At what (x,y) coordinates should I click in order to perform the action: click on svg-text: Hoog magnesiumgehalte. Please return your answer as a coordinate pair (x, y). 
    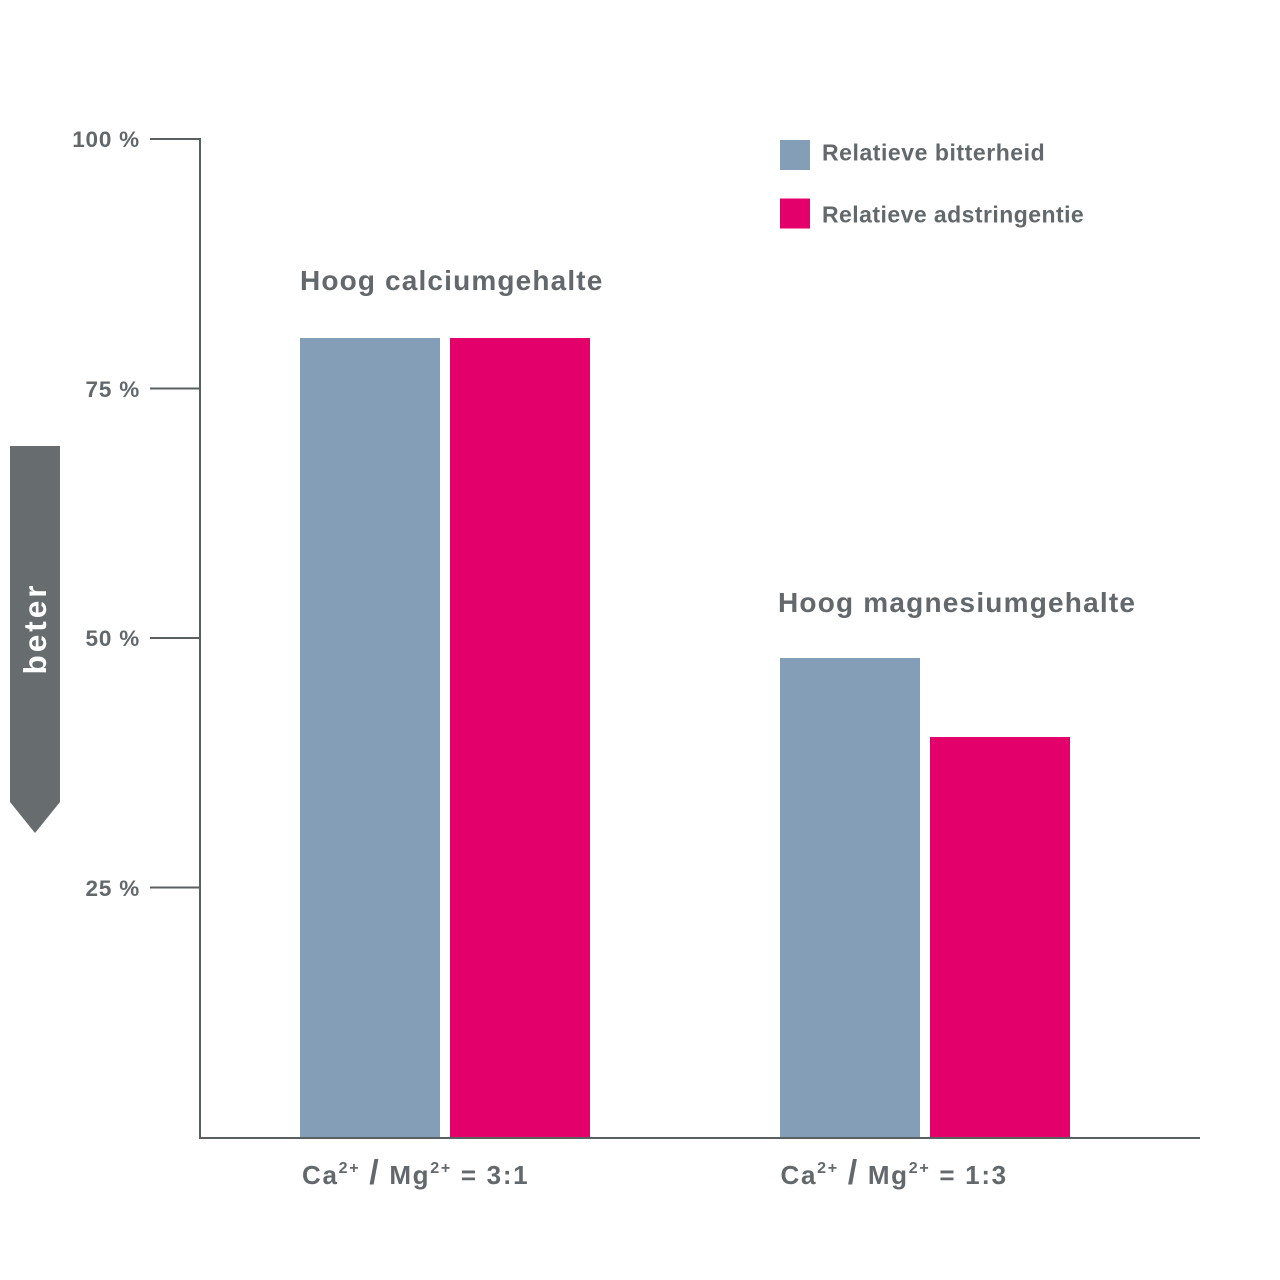
    Looking at the image, I should click on (957, 602).